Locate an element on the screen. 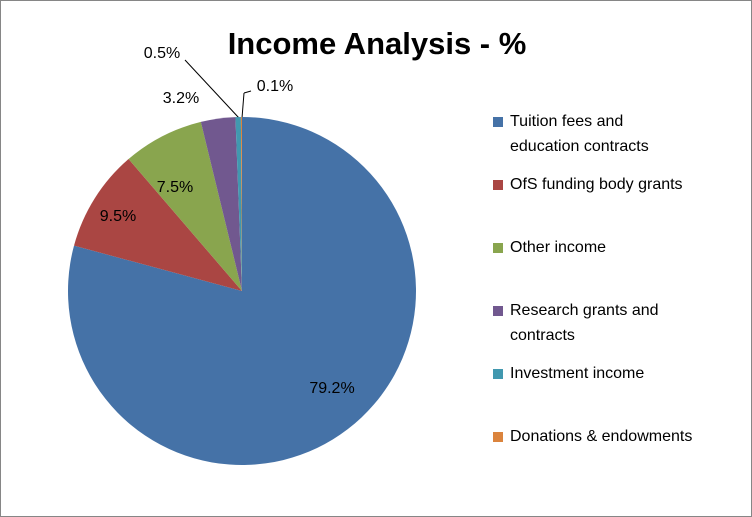  legend-label: Research grants and contracts is located at coordinates (584, 323).